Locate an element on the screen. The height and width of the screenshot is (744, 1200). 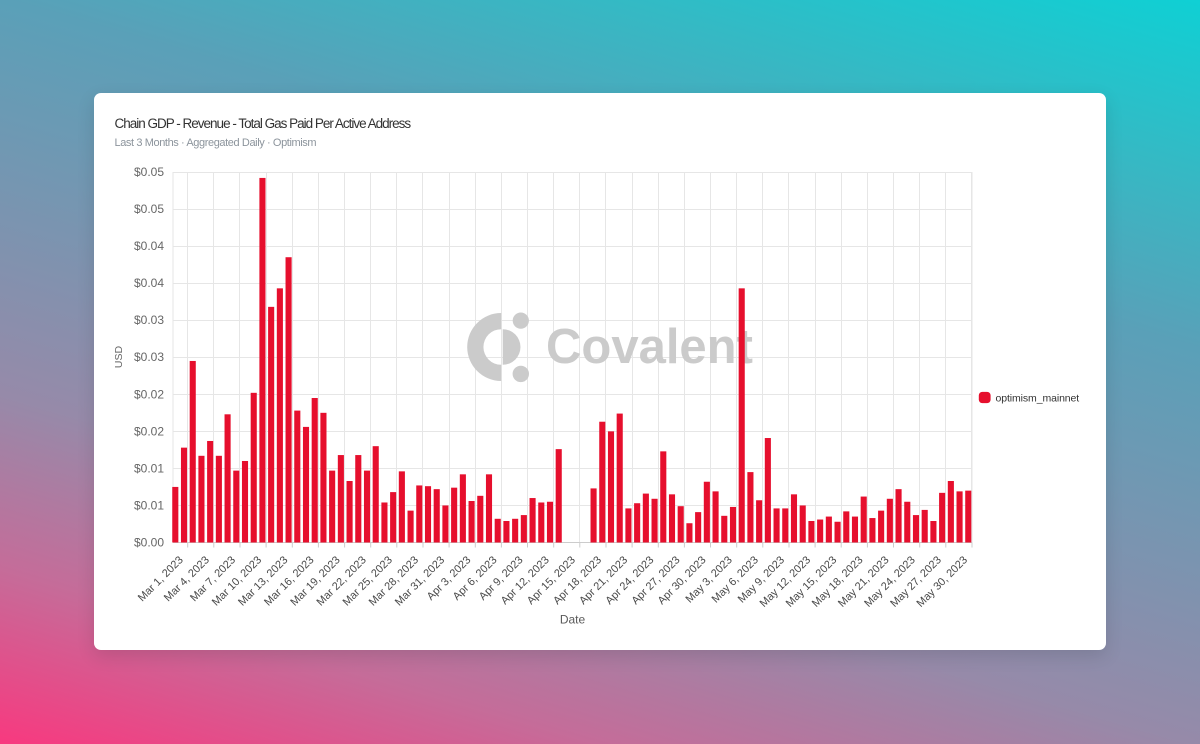
svg-text: $0.00 is located at coordinates (149, 543).